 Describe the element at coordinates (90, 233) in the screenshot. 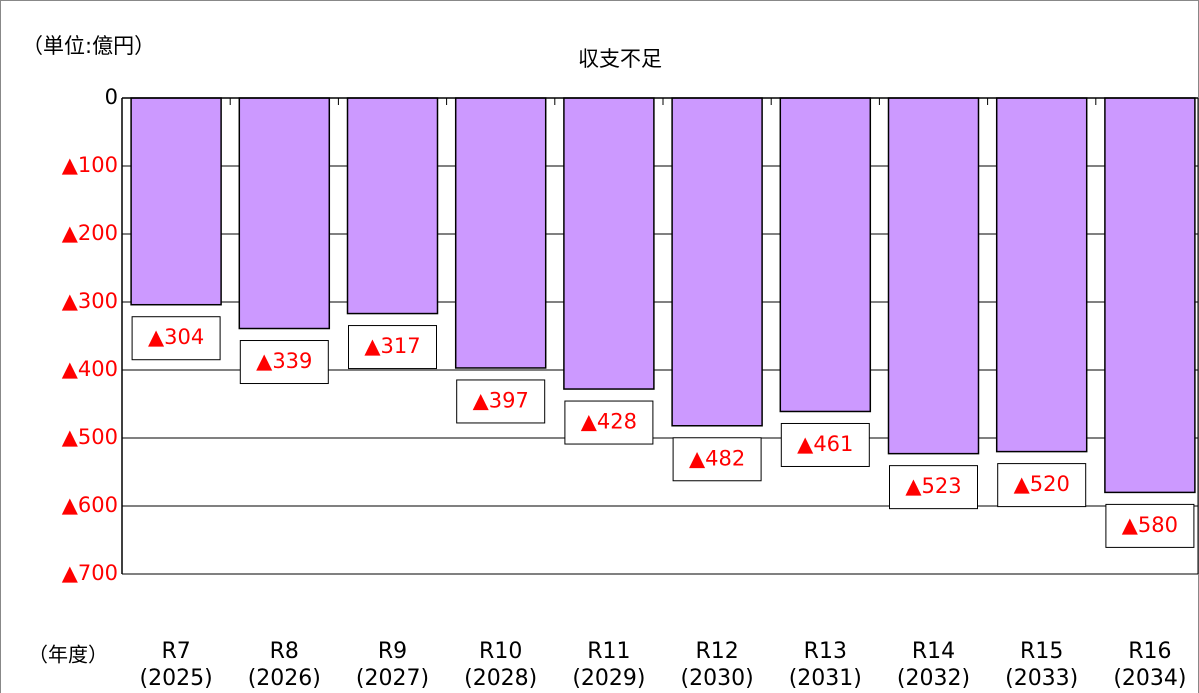

I see `y-tick-label: ▲200` at that location.